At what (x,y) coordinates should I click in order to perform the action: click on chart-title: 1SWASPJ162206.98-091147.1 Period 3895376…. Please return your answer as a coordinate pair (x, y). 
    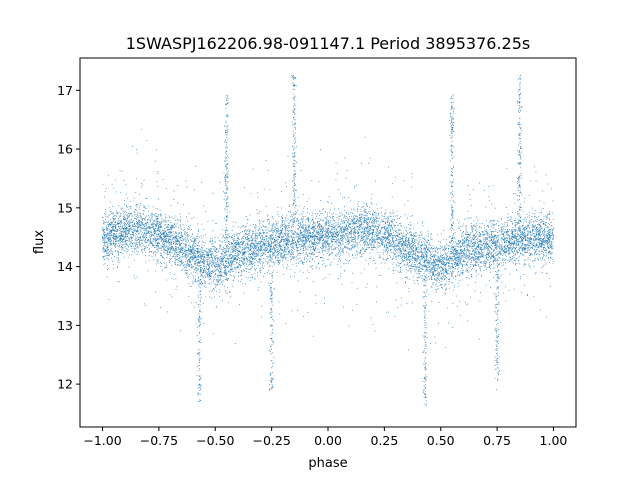
    Looking at the image, I should click on (328, 43).